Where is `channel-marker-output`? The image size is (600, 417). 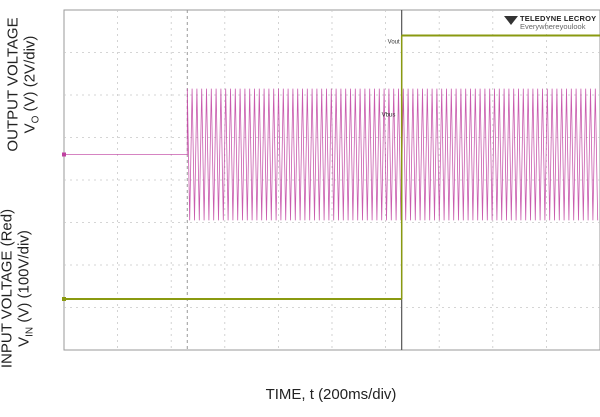
channel-marker-output is located at coordinates (64, 299).